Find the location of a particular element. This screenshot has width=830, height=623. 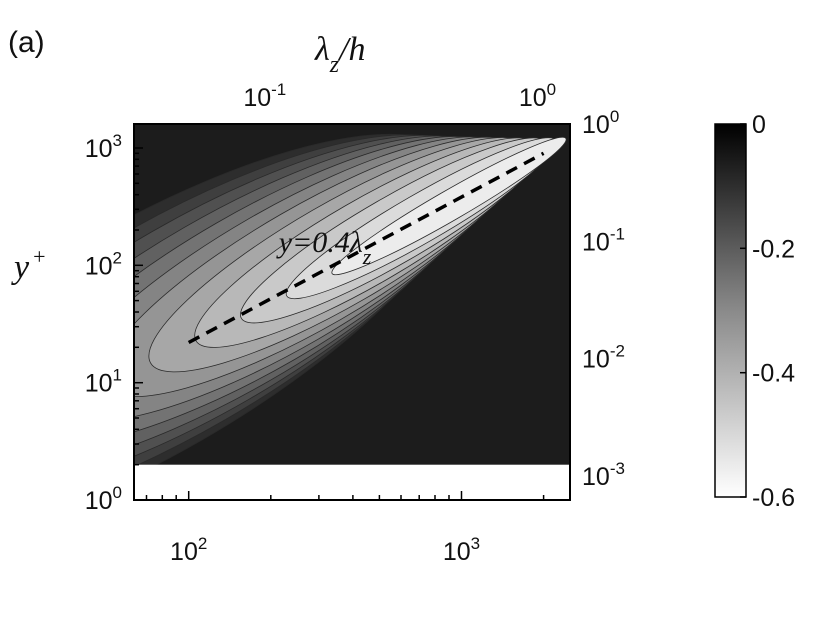

colorbar-tick-label: 0 is located at coordinates (759, 125).